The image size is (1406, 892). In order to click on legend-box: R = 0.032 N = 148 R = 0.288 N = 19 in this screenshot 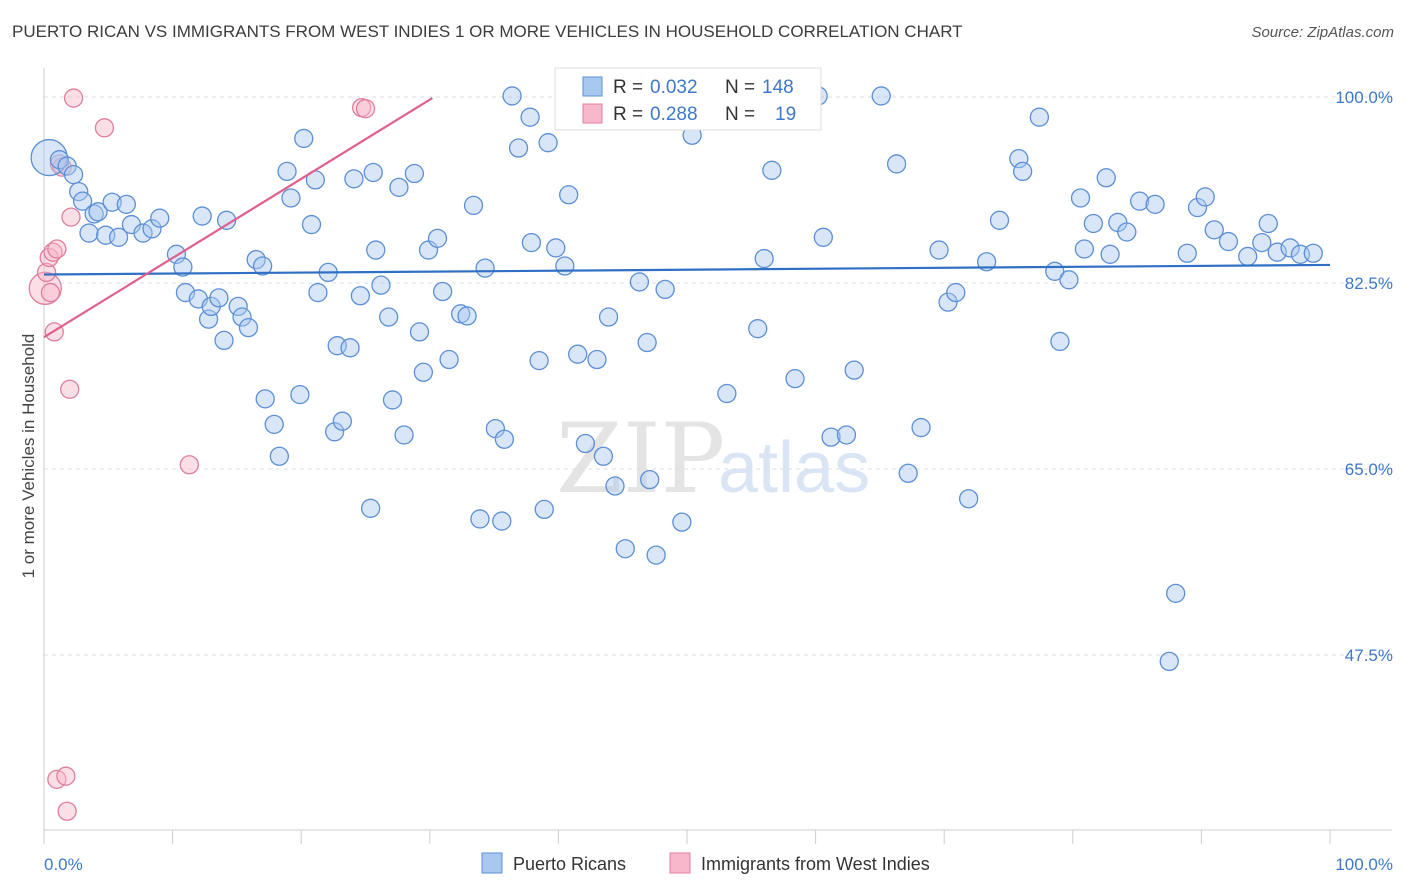, I will do `click(688, 99)`.